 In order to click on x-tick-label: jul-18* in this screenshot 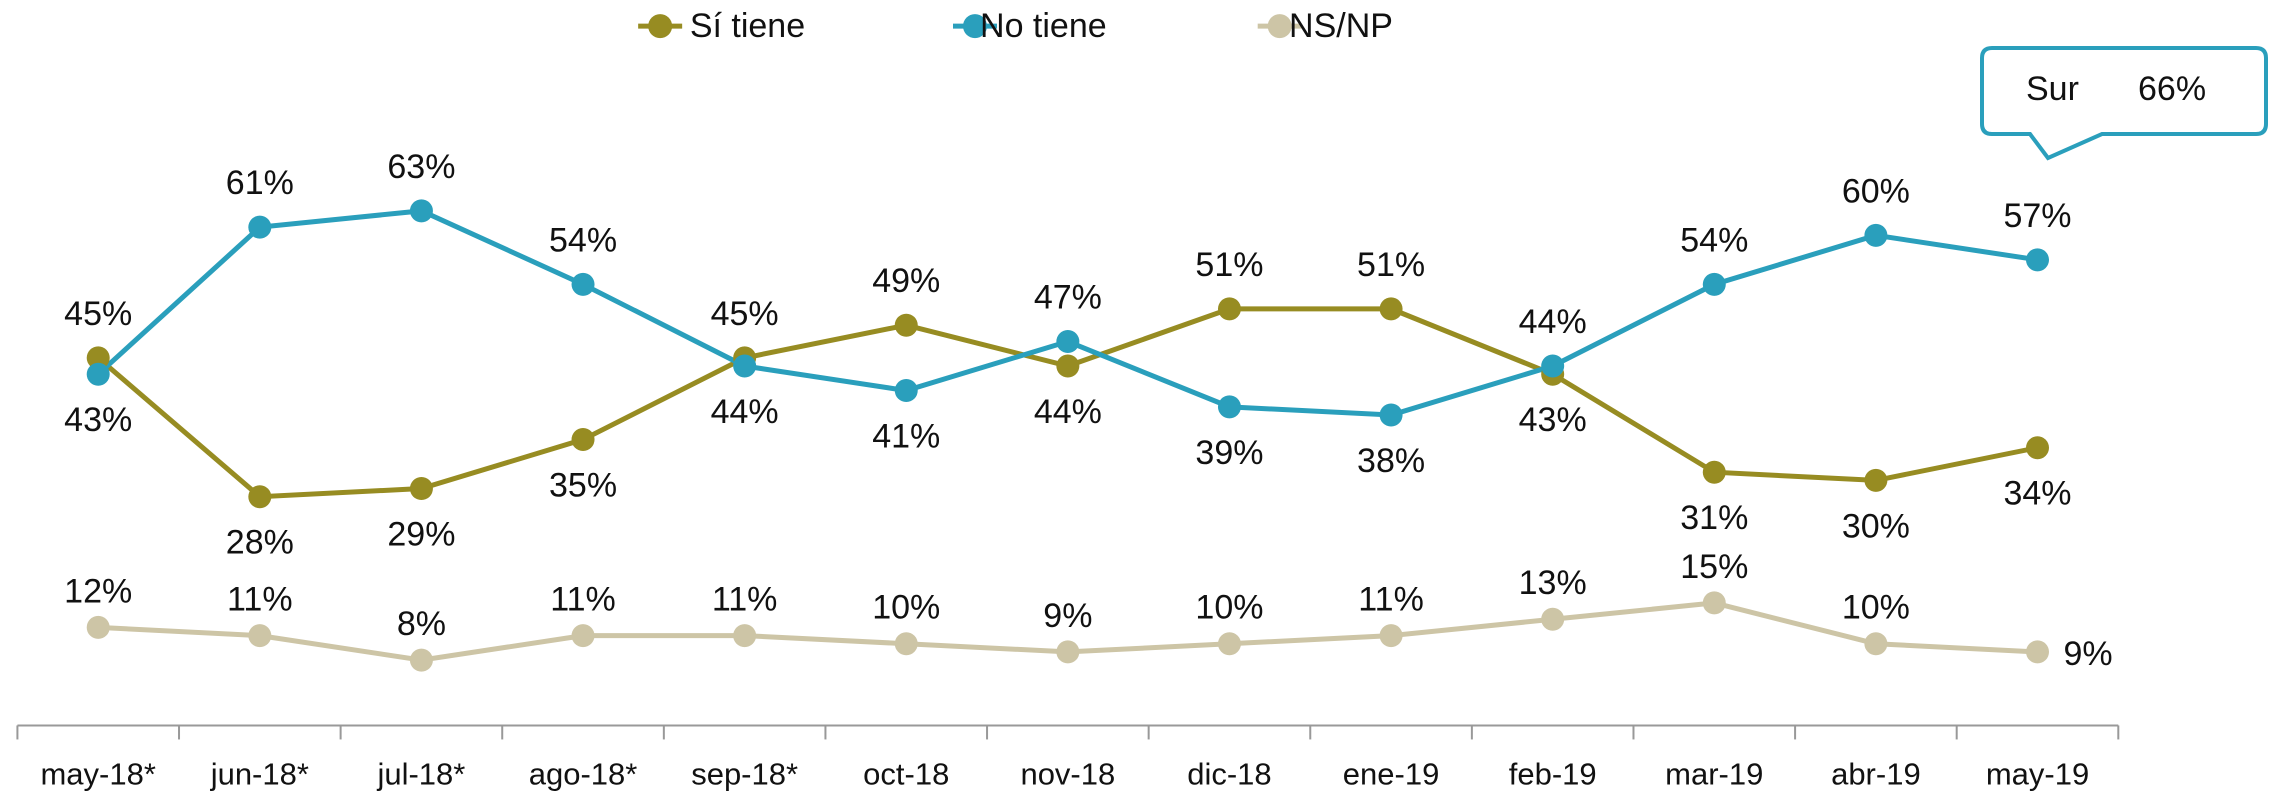, I will do `click(420, 773)`.